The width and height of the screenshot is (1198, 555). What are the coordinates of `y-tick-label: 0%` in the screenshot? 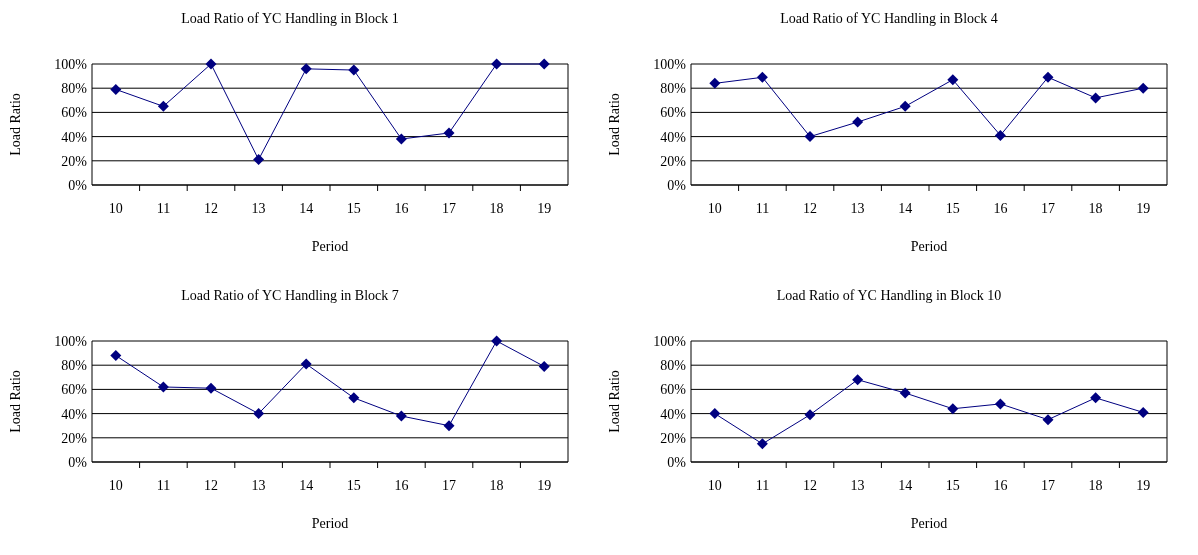 It's located at (677, 462).